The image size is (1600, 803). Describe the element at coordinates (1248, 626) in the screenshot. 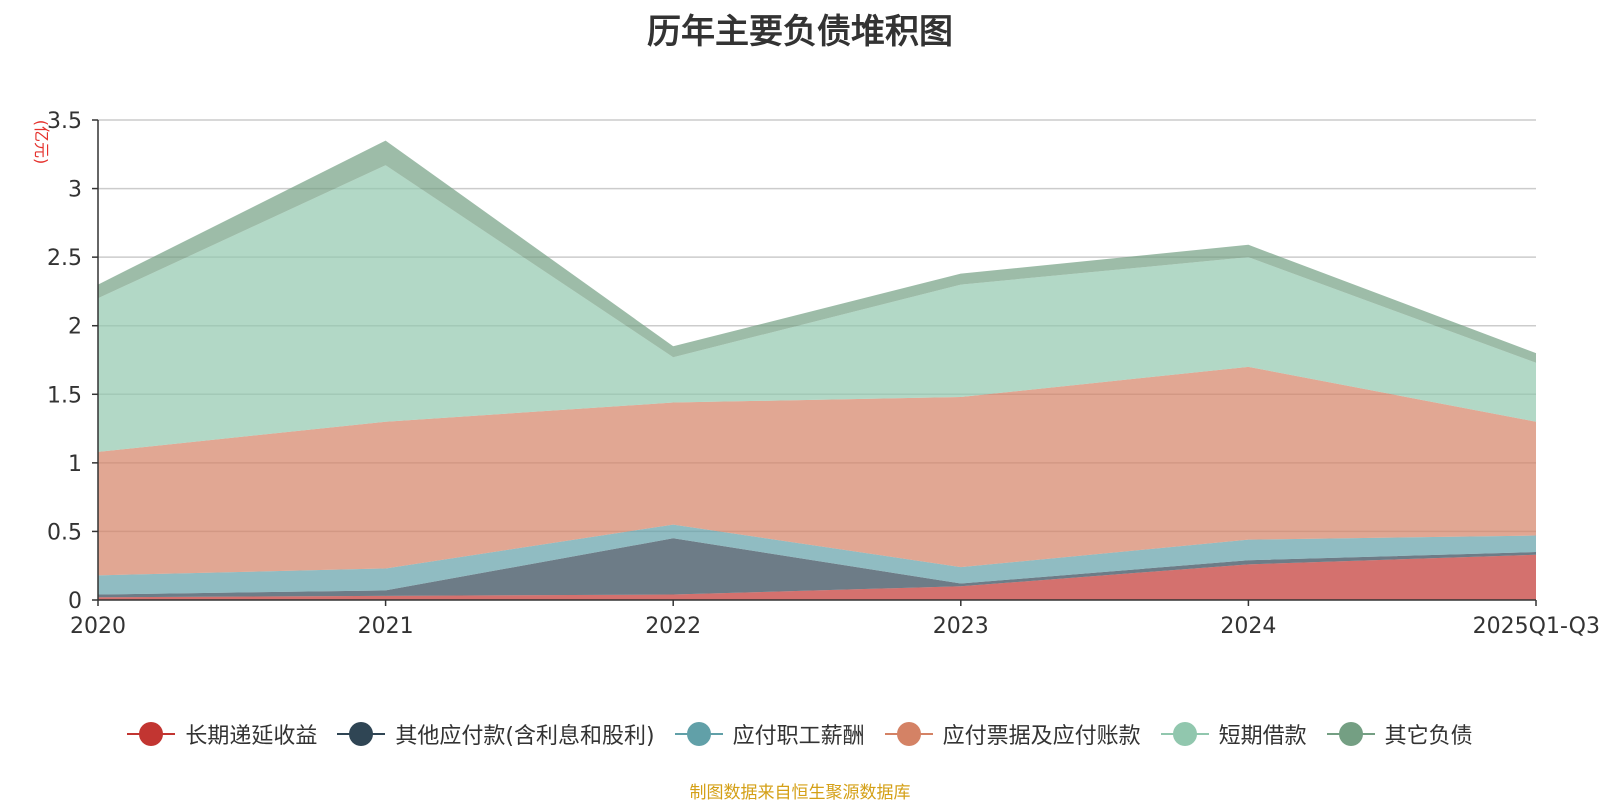

I see `x-tick-label: 2024` at that location.